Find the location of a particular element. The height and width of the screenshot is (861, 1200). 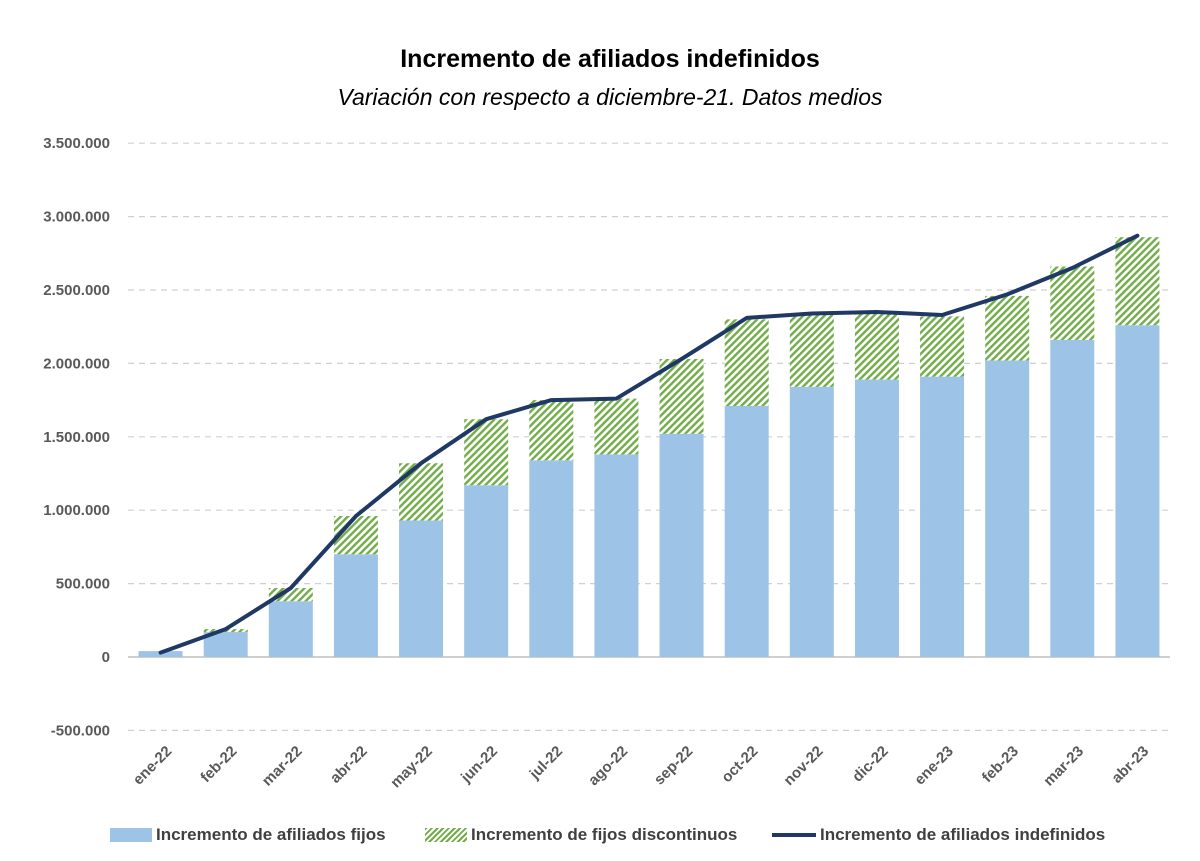

y-tick-label: -500.000 is located at coordinates (80, 730).